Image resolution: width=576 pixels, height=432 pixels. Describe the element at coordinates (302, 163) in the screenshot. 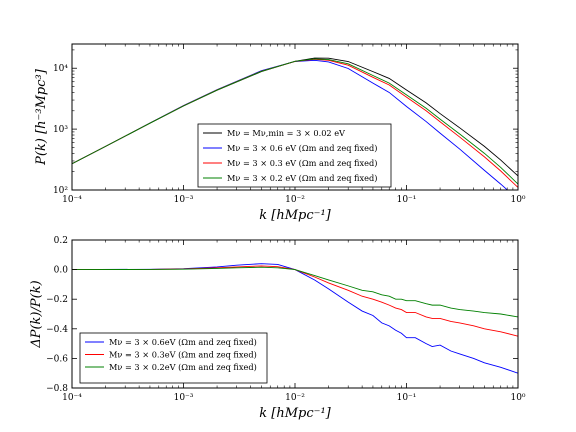

I see `legend-label-2: Mν = 3 × 0.3 eV (Ωm and zeq fixed)` at that location.